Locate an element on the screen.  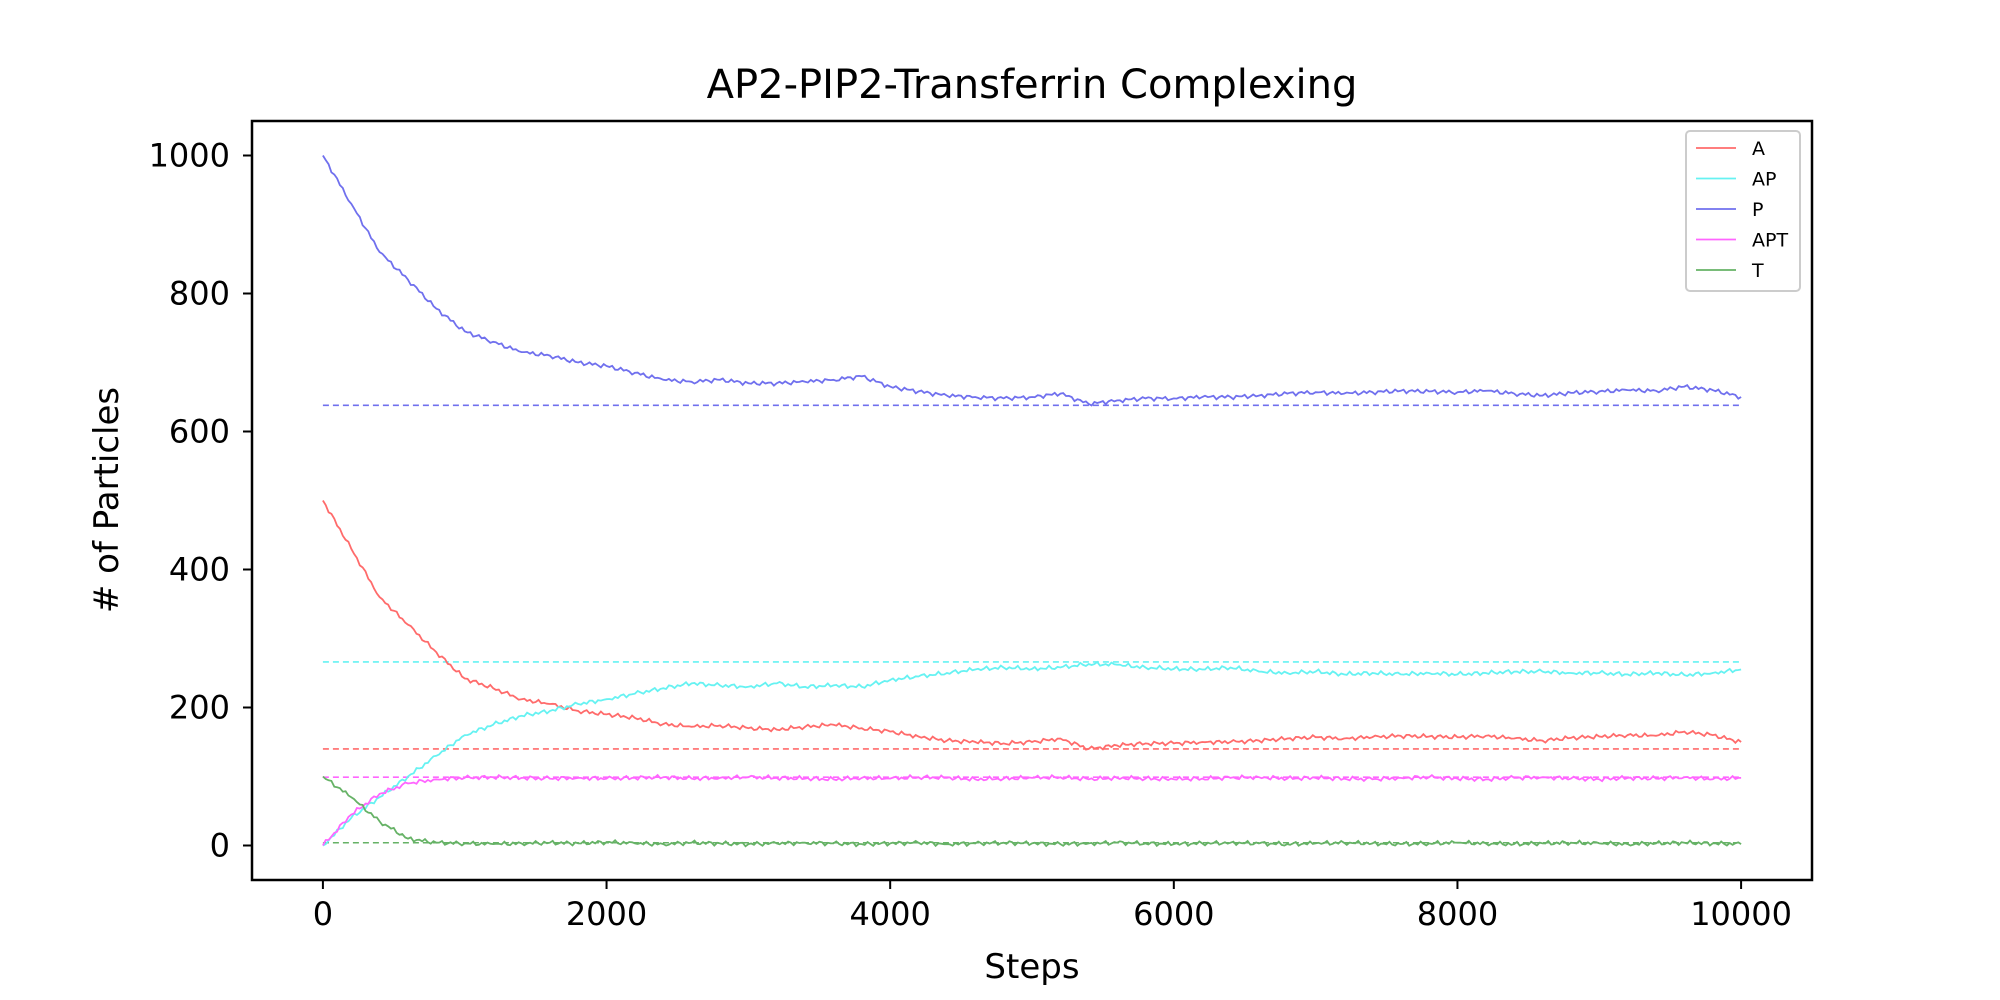
x-tick-label: 0 is located at coordinates (323, 914).